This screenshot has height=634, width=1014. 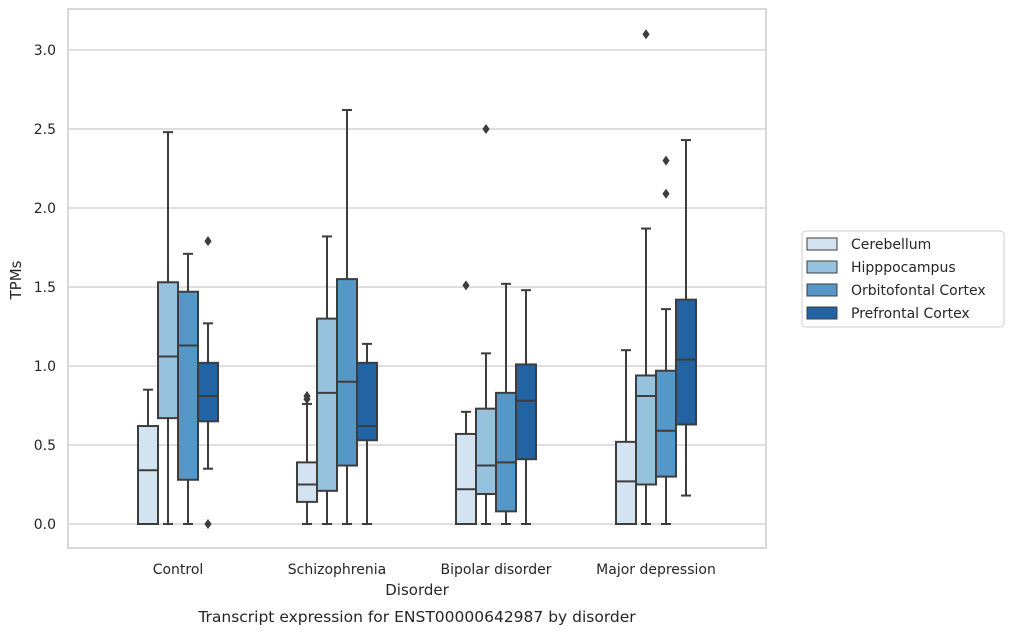 What do you see at coordinates (45, 51) in the screenshot?
I see `y-tick-label: 3.0` at bounding box center [45, 51].